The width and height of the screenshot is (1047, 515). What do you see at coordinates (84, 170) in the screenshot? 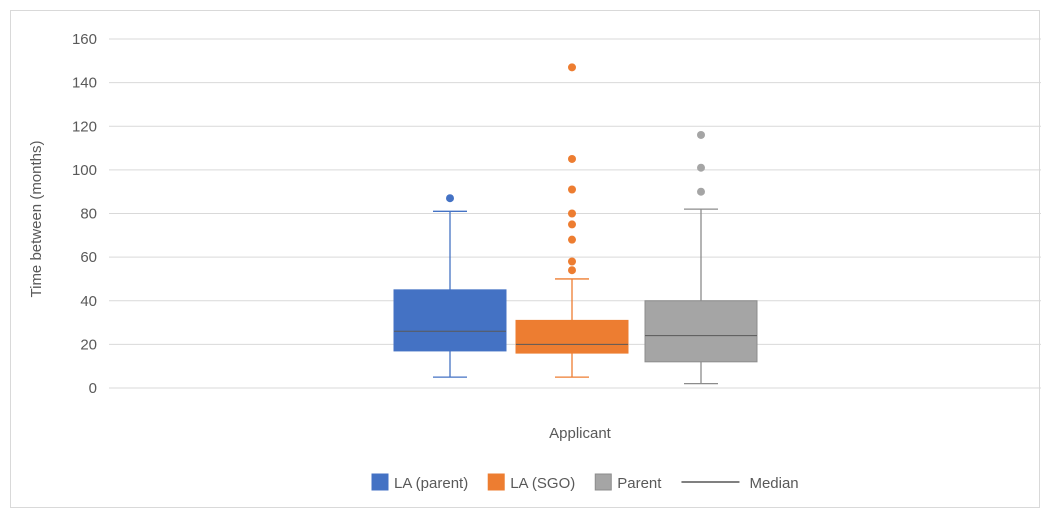
I see `y-tick-label: 100` at bounding box center [84, 170].